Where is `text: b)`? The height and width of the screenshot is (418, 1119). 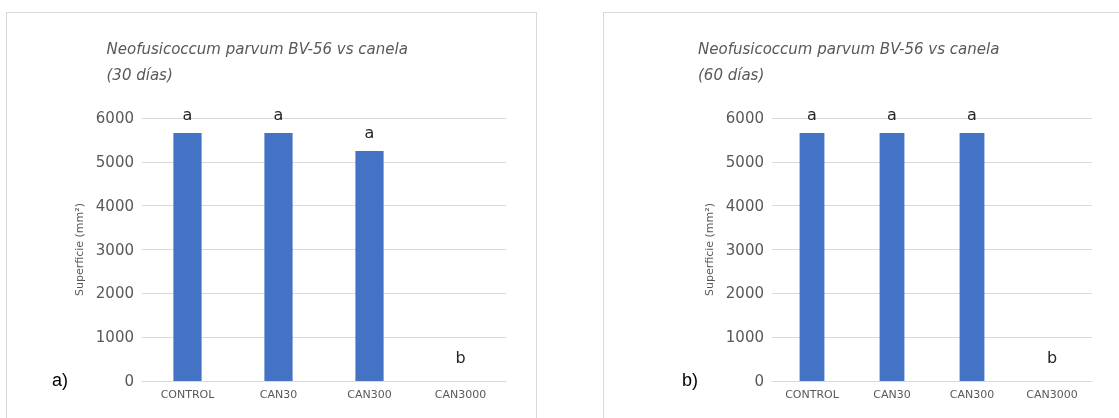
text: b) is located at coordinates (690, 380).